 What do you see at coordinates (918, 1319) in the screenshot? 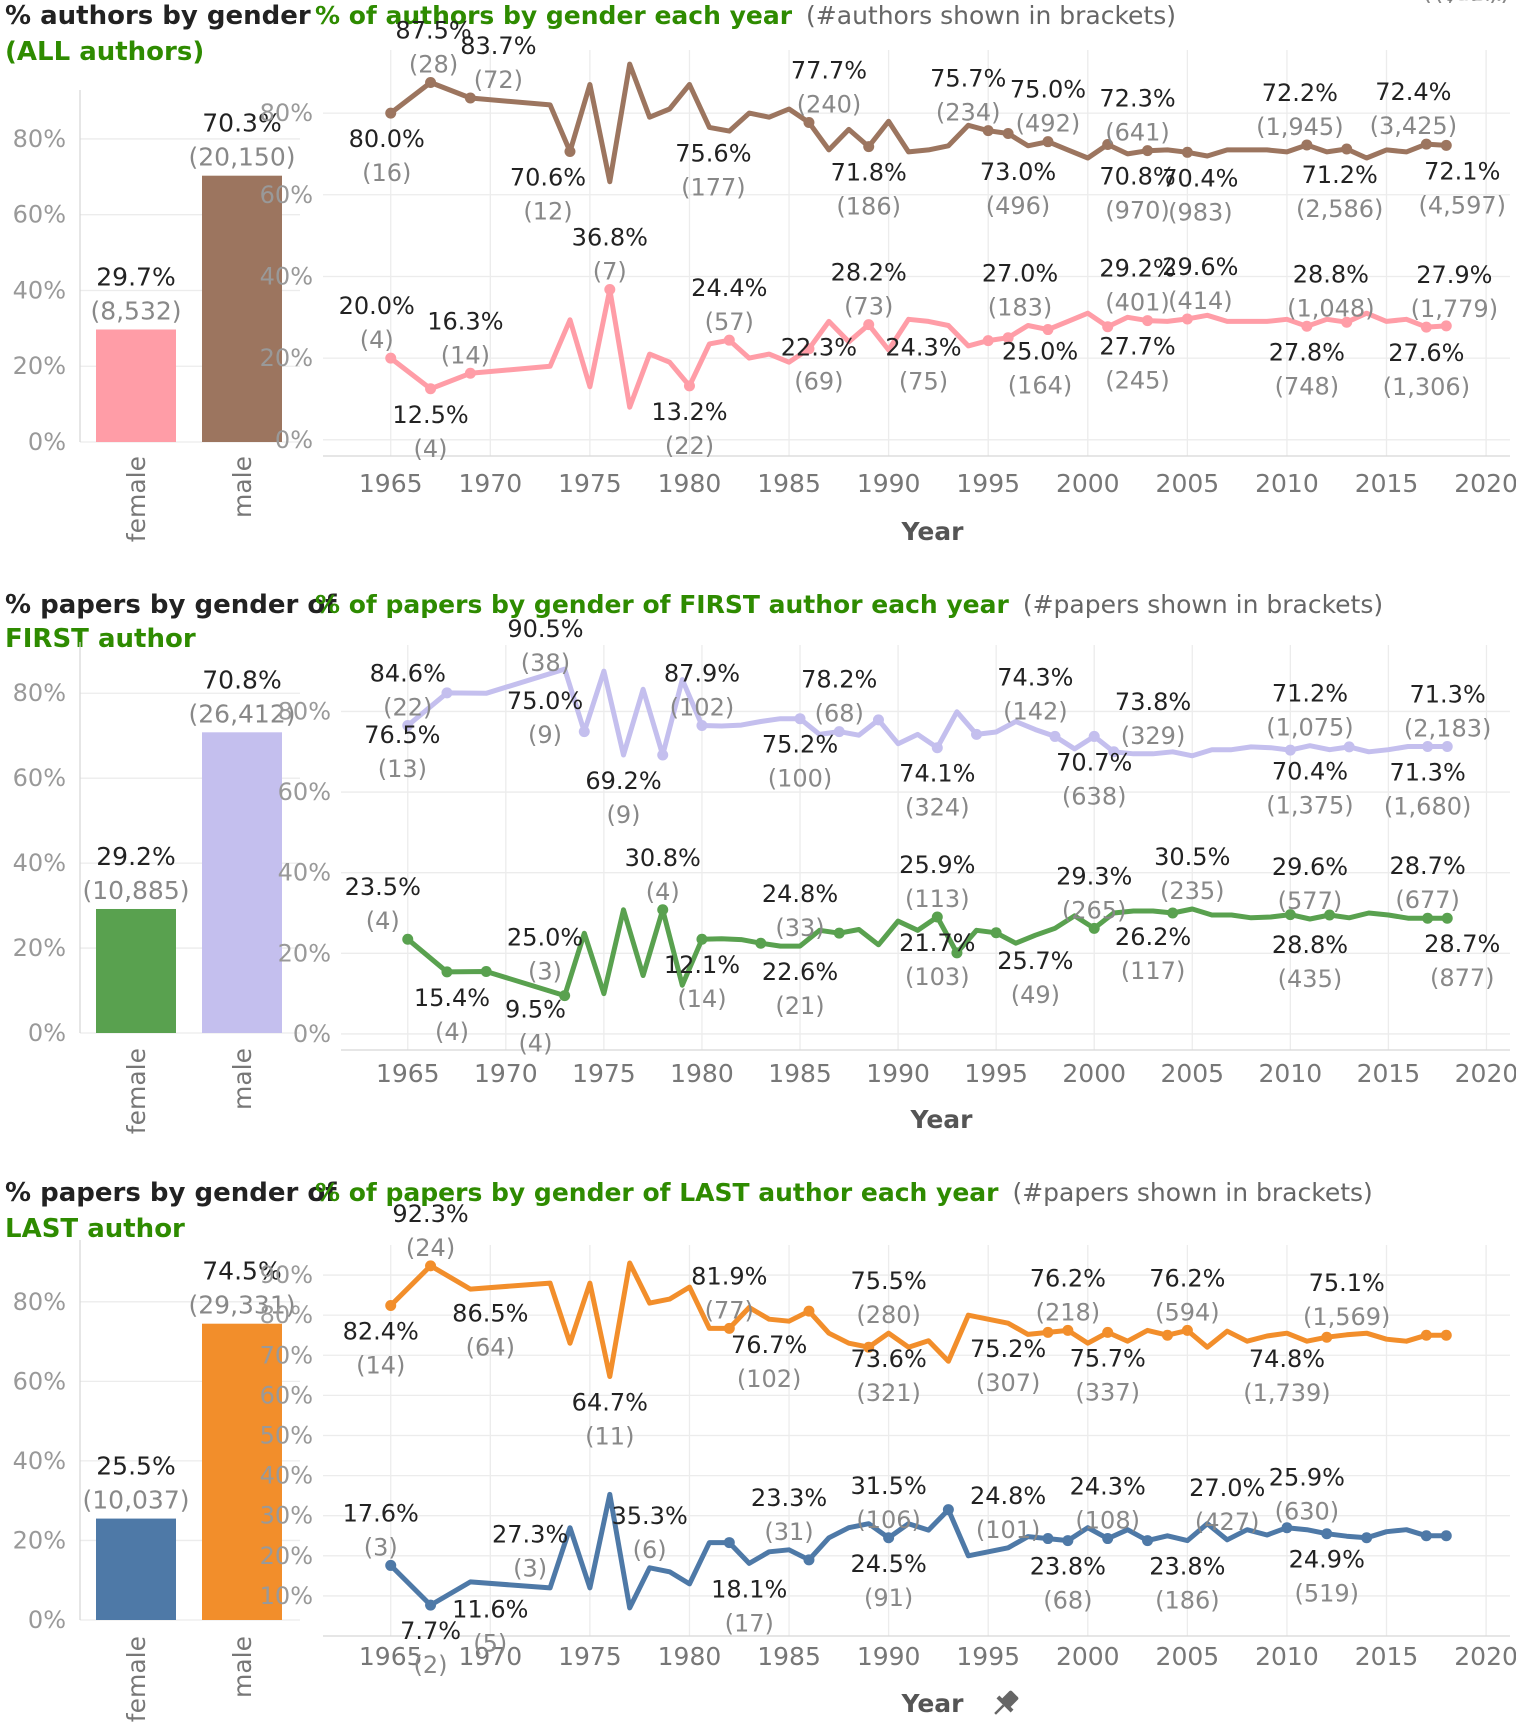
I see `series-line-male` at bounding box center [918, 1319].